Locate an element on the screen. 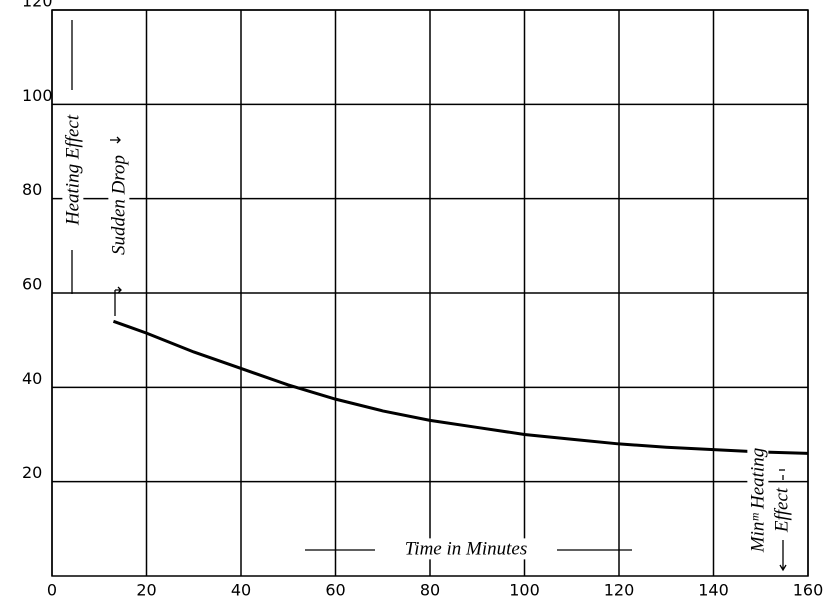 The width and height of the screenshot is (838, 608). x-tick-label: 0 is located at coordinates (52, 590).